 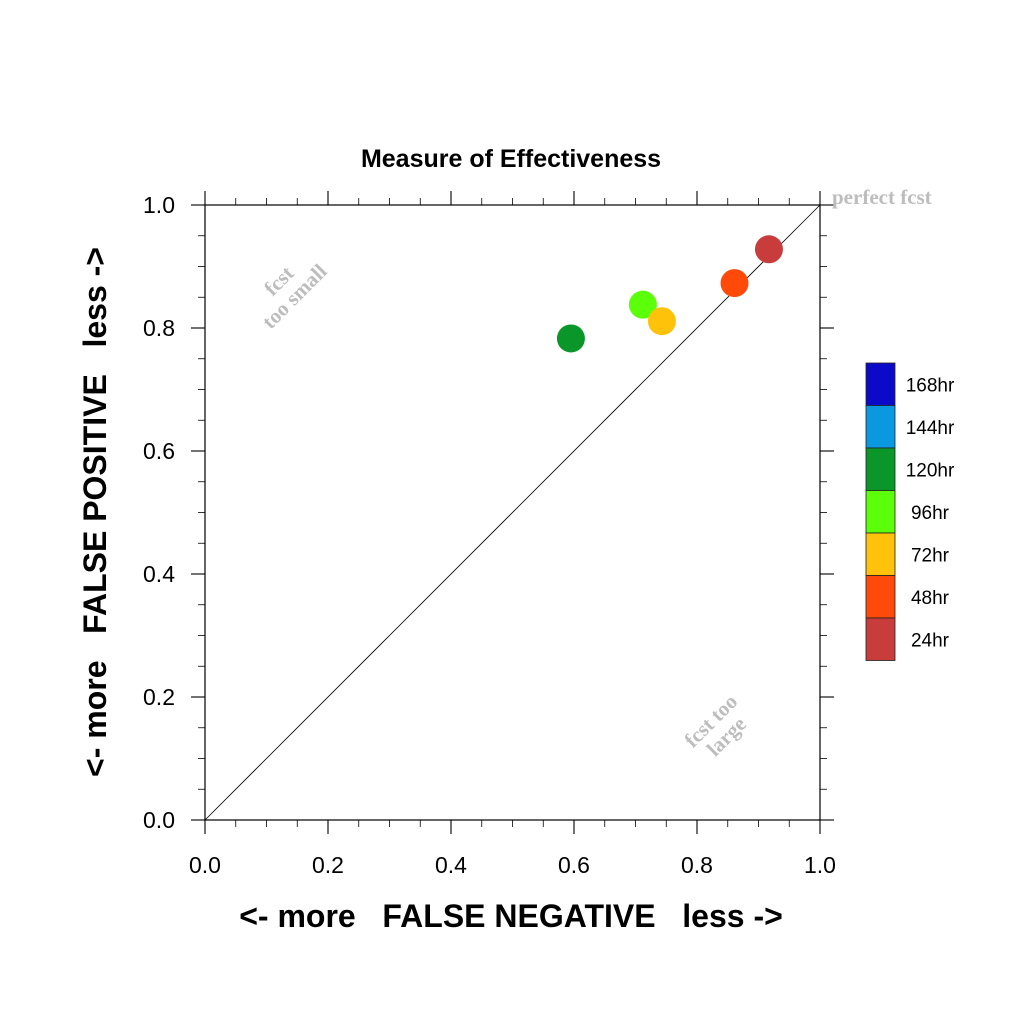 What do you see at coordinates (159, 574) in the screenshot?
I see `y-tick-label: 0.4` at bounding box center [159, 574].